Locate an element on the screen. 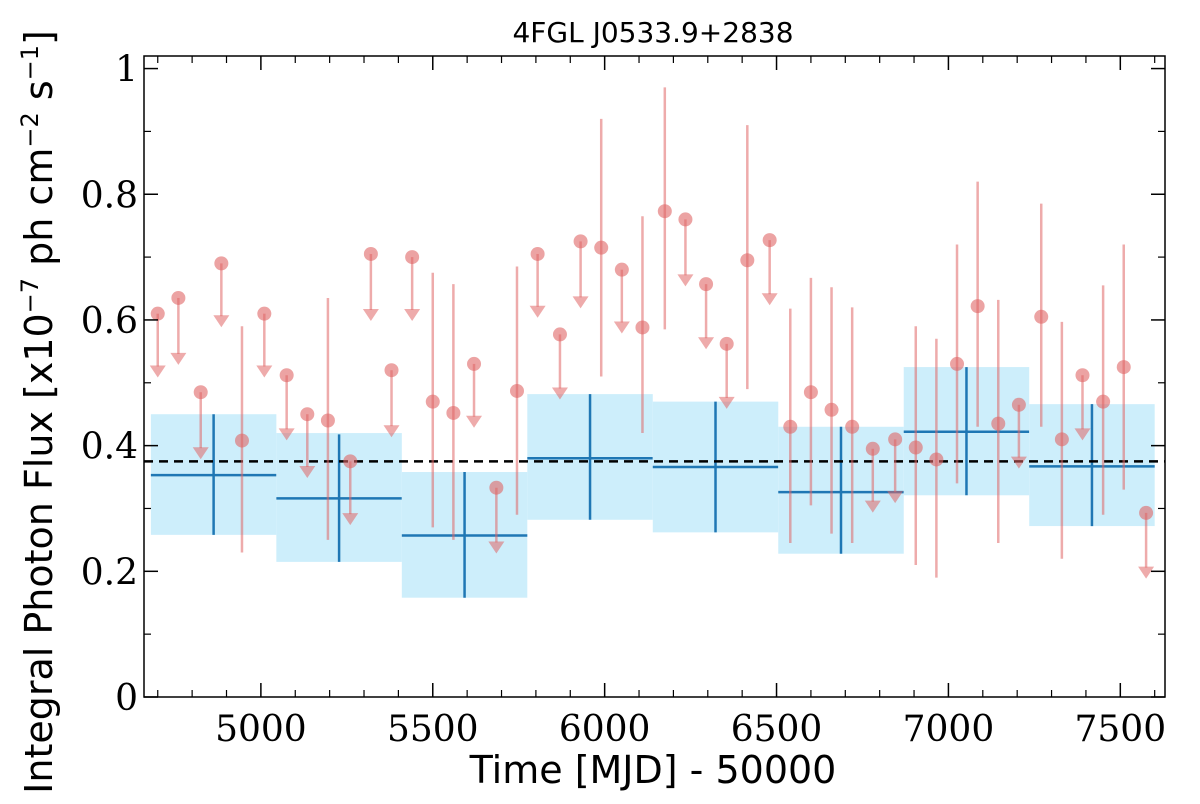 Image resolution: width=1200 pixels, height=804 pixels. x-tick-label-1: 5500 is located at coordinates (433, 729).